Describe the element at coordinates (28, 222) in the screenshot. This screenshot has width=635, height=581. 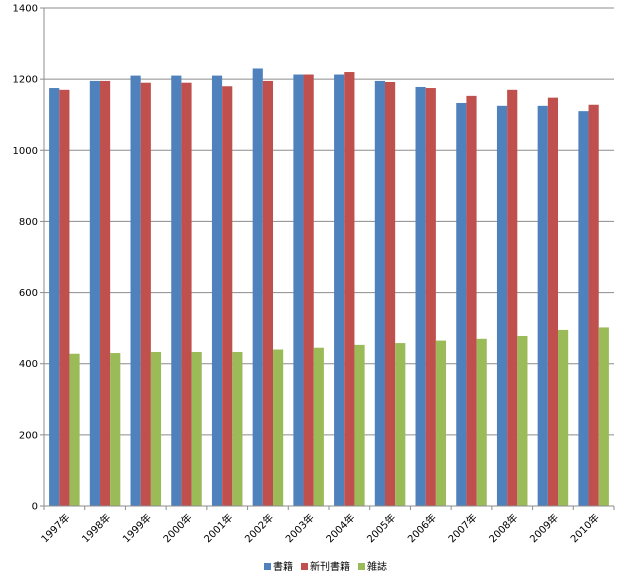
I see `y-tick-label: 800` at that location.